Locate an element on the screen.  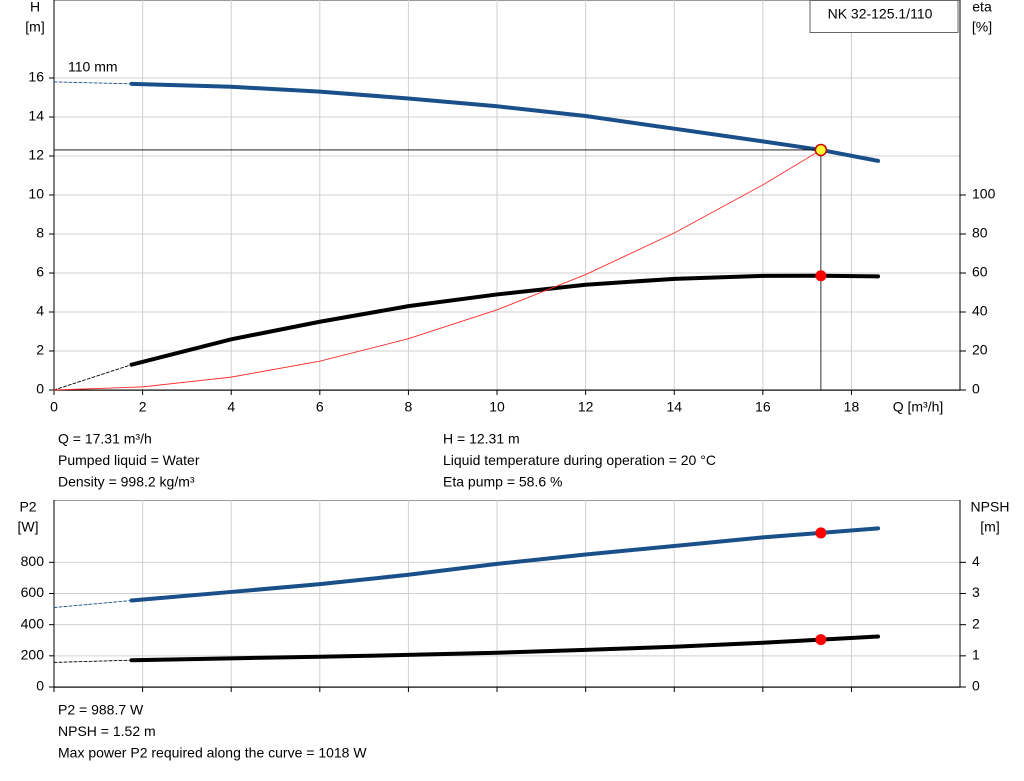
impeller-annotation: 110 mm is located at coordinates (93, 67).